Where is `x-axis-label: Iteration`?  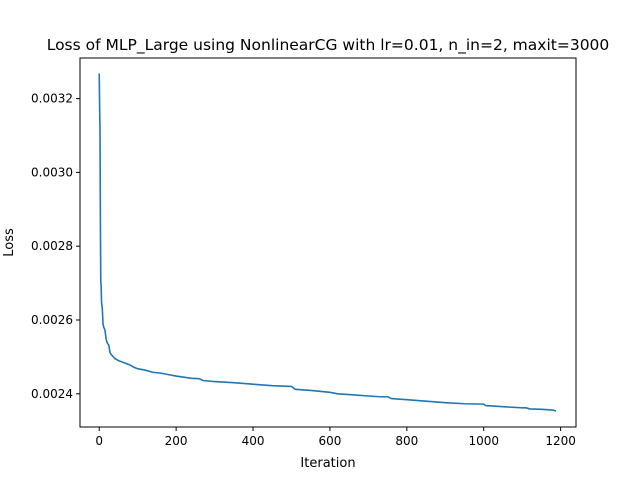
x-axis-label: Iteration is located at coordinates (327, 463).